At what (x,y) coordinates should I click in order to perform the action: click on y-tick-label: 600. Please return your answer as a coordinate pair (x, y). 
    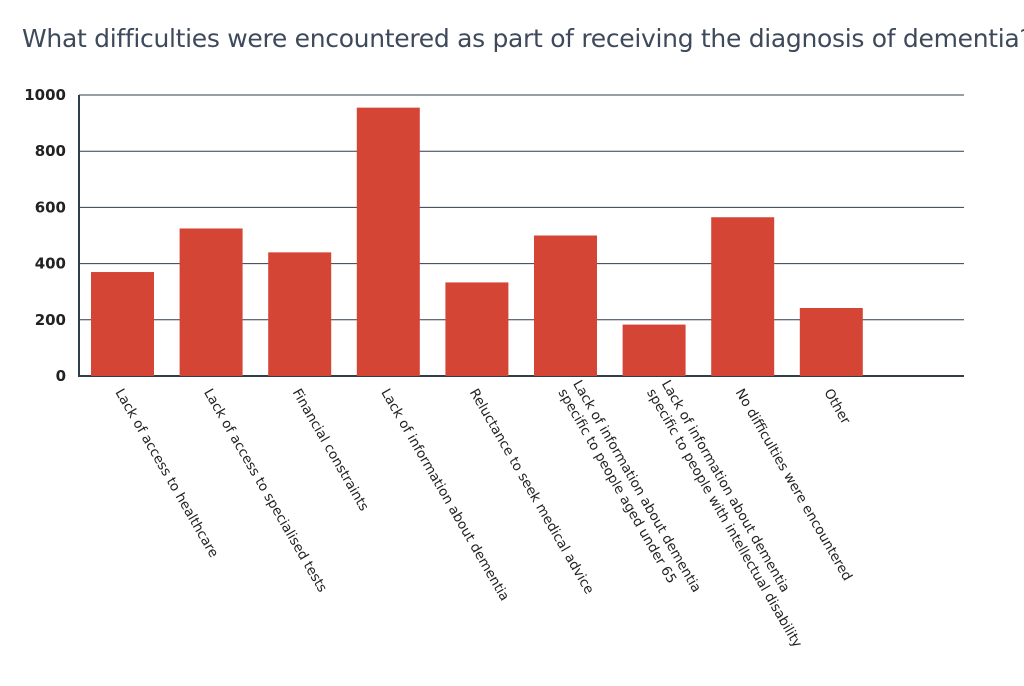
    Looking at the image, I should click on (50, 207).